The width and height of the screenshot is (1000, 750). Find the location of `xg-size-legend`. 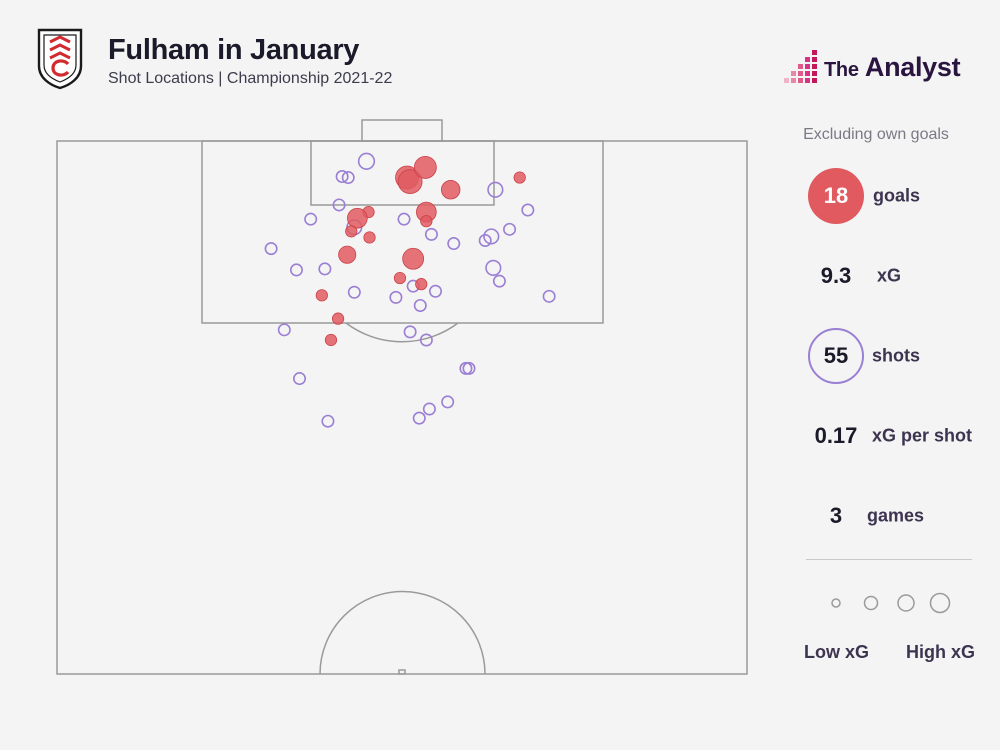

xg-size-legend is located at coordinates (891, 603).